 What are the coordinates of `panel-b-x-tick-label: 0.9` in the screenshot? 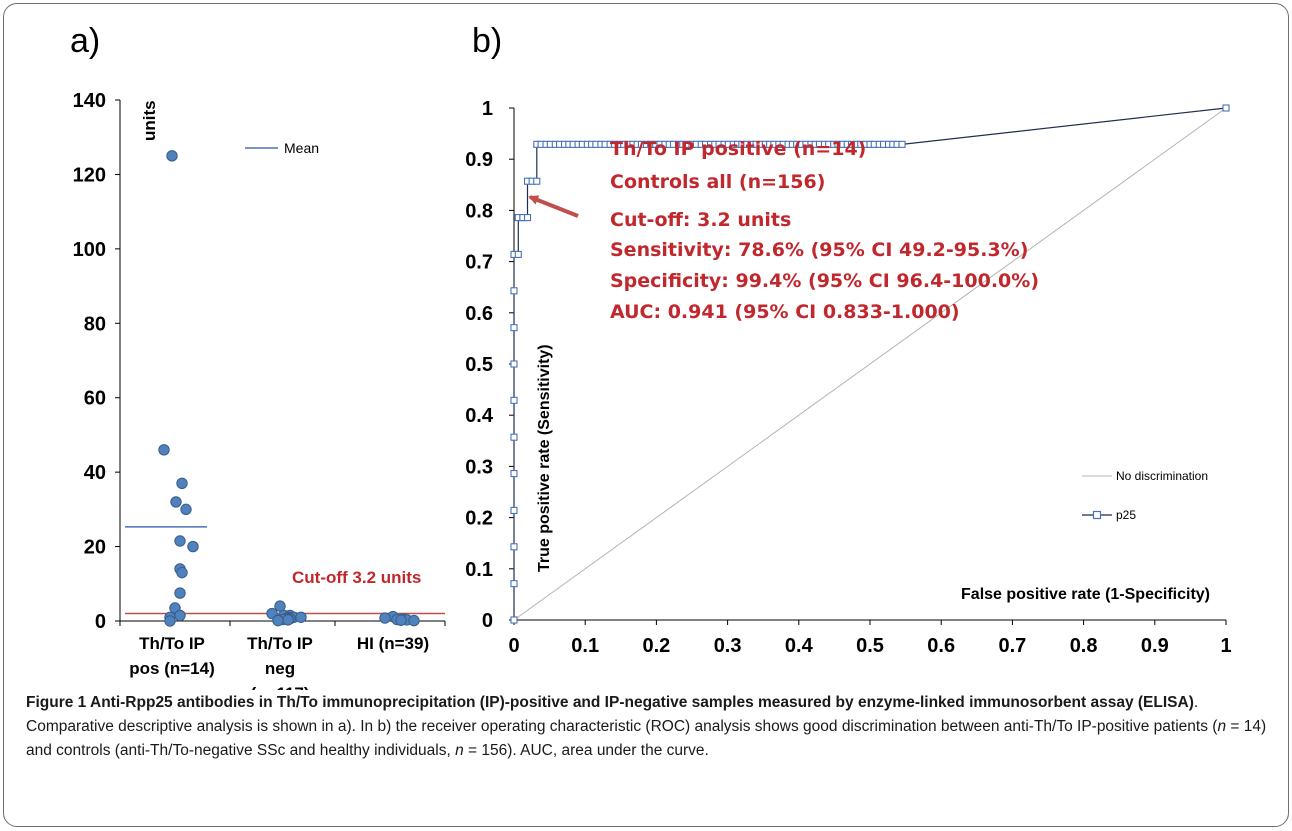 It's located at (1155, 646).